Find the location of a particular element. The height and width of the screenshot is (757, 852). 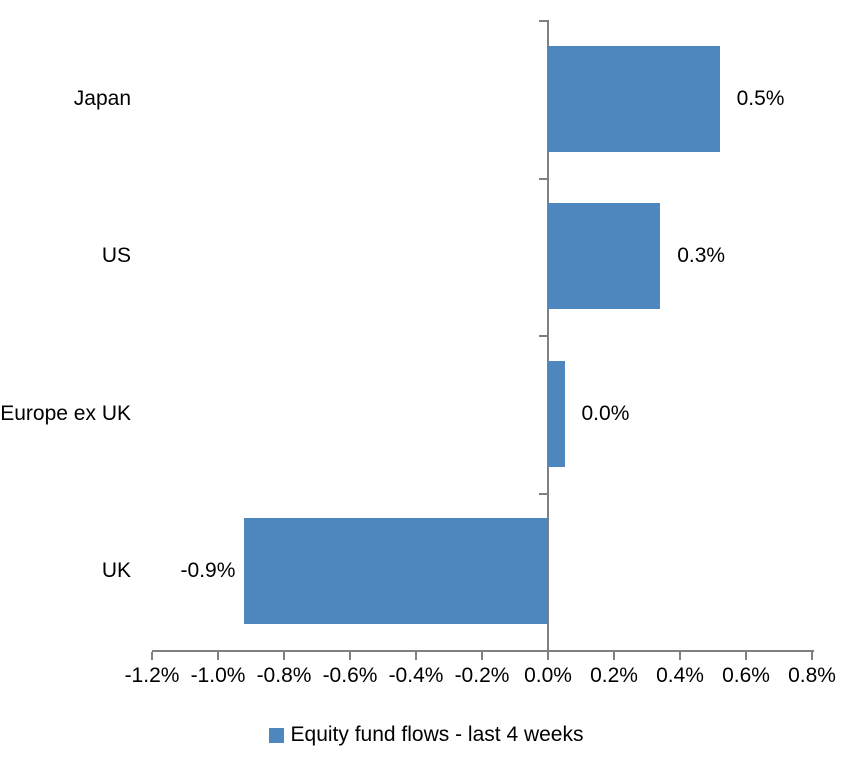

category-label: Europe ex UK is located at coordinates (65, 413).